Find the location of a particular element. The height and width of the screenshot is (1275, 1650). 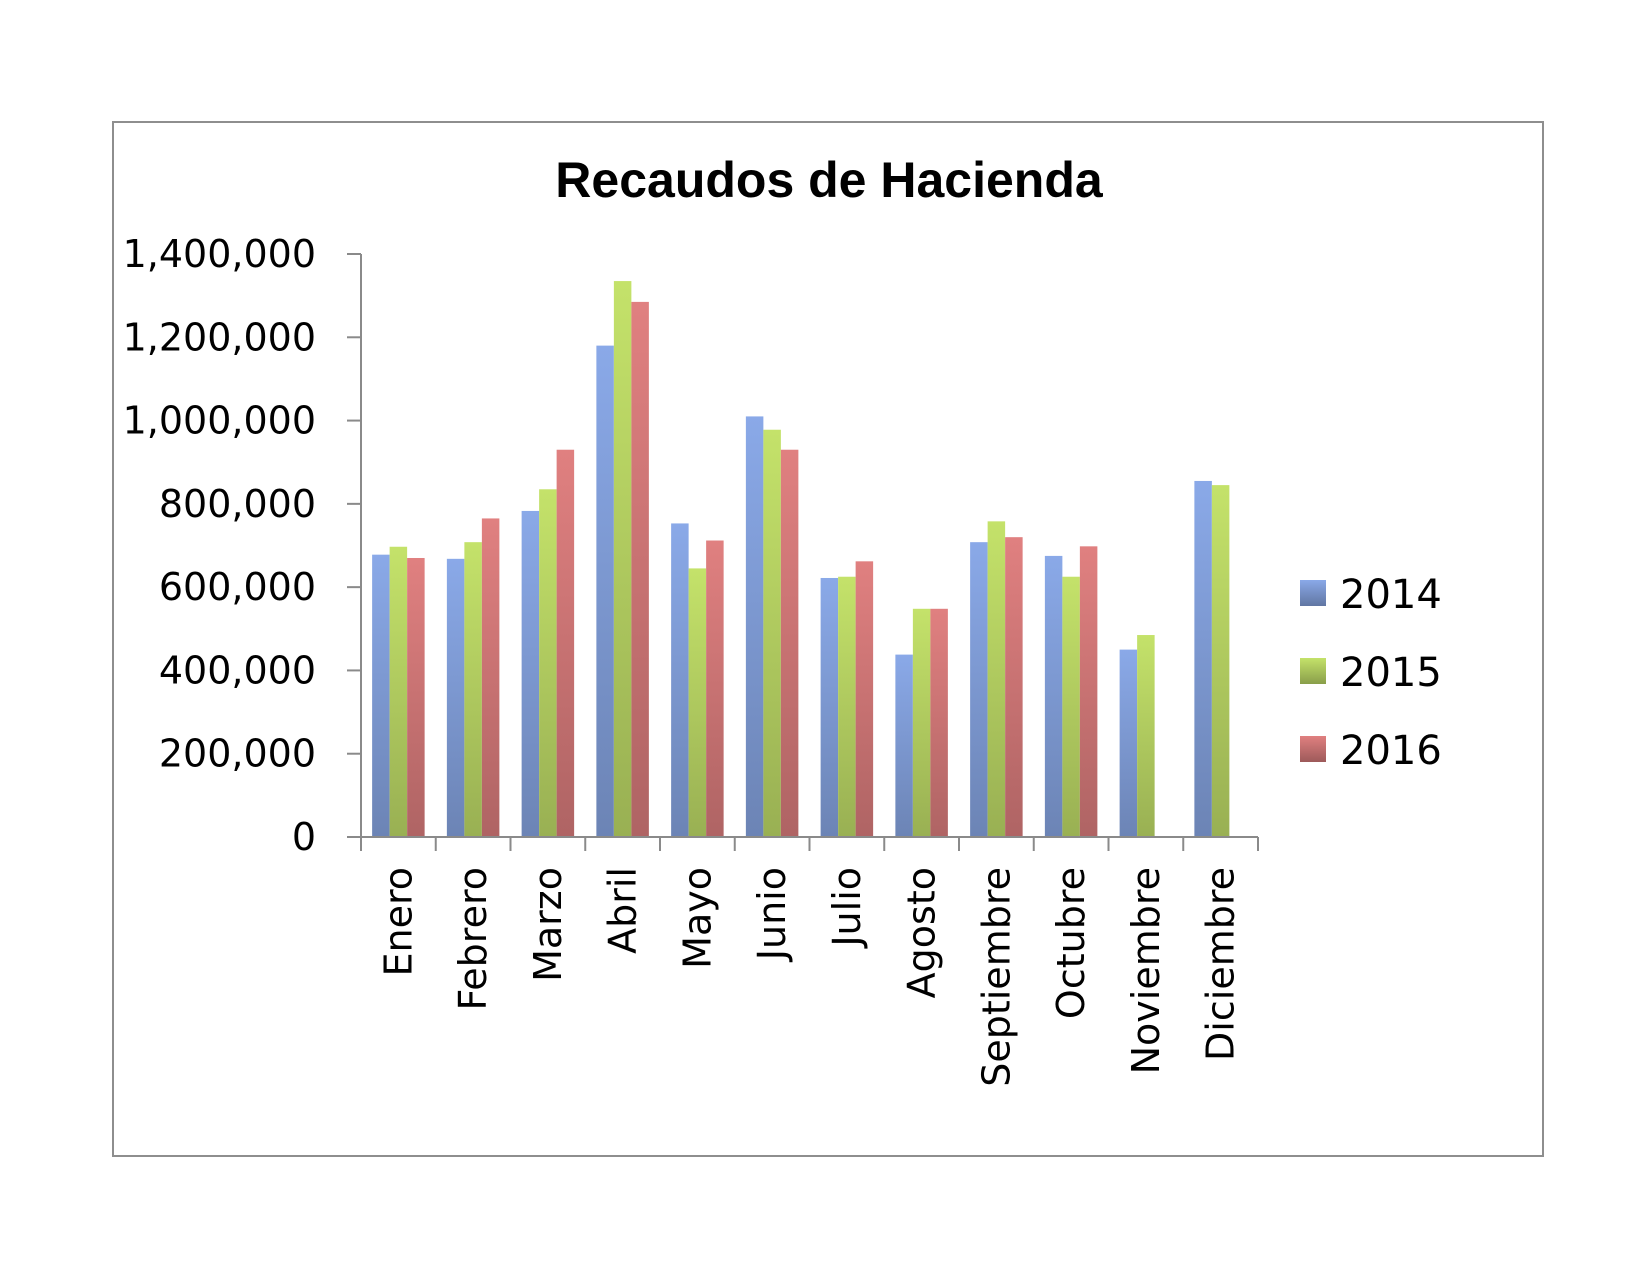

bar-2016-Febrero is located at coordinates (490, 677).